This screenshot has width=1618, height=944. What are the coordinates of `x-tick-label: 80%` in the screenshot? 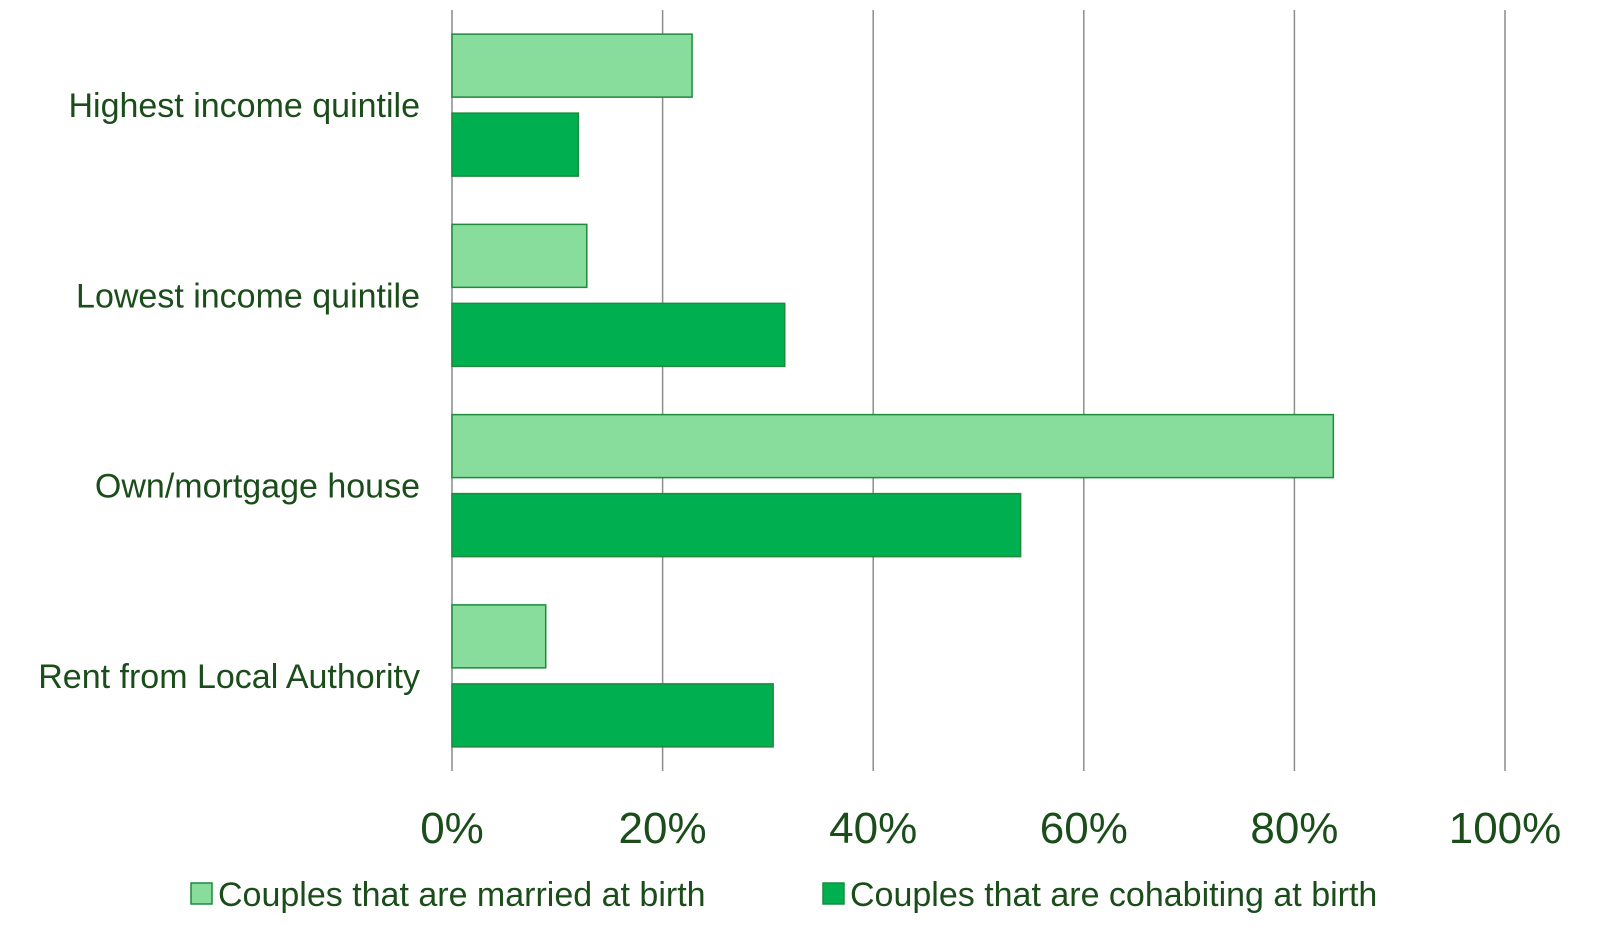 It's located at (1294, 828).